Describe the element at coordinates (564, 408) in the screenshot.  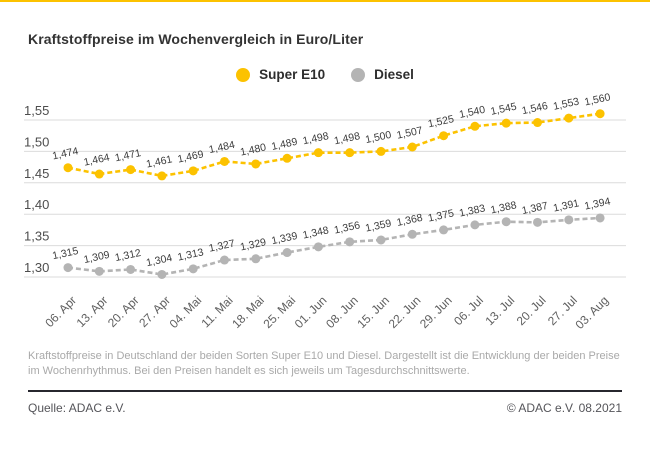
I see `copyright-note: © ADAC e.V. 08.2021` at that location.